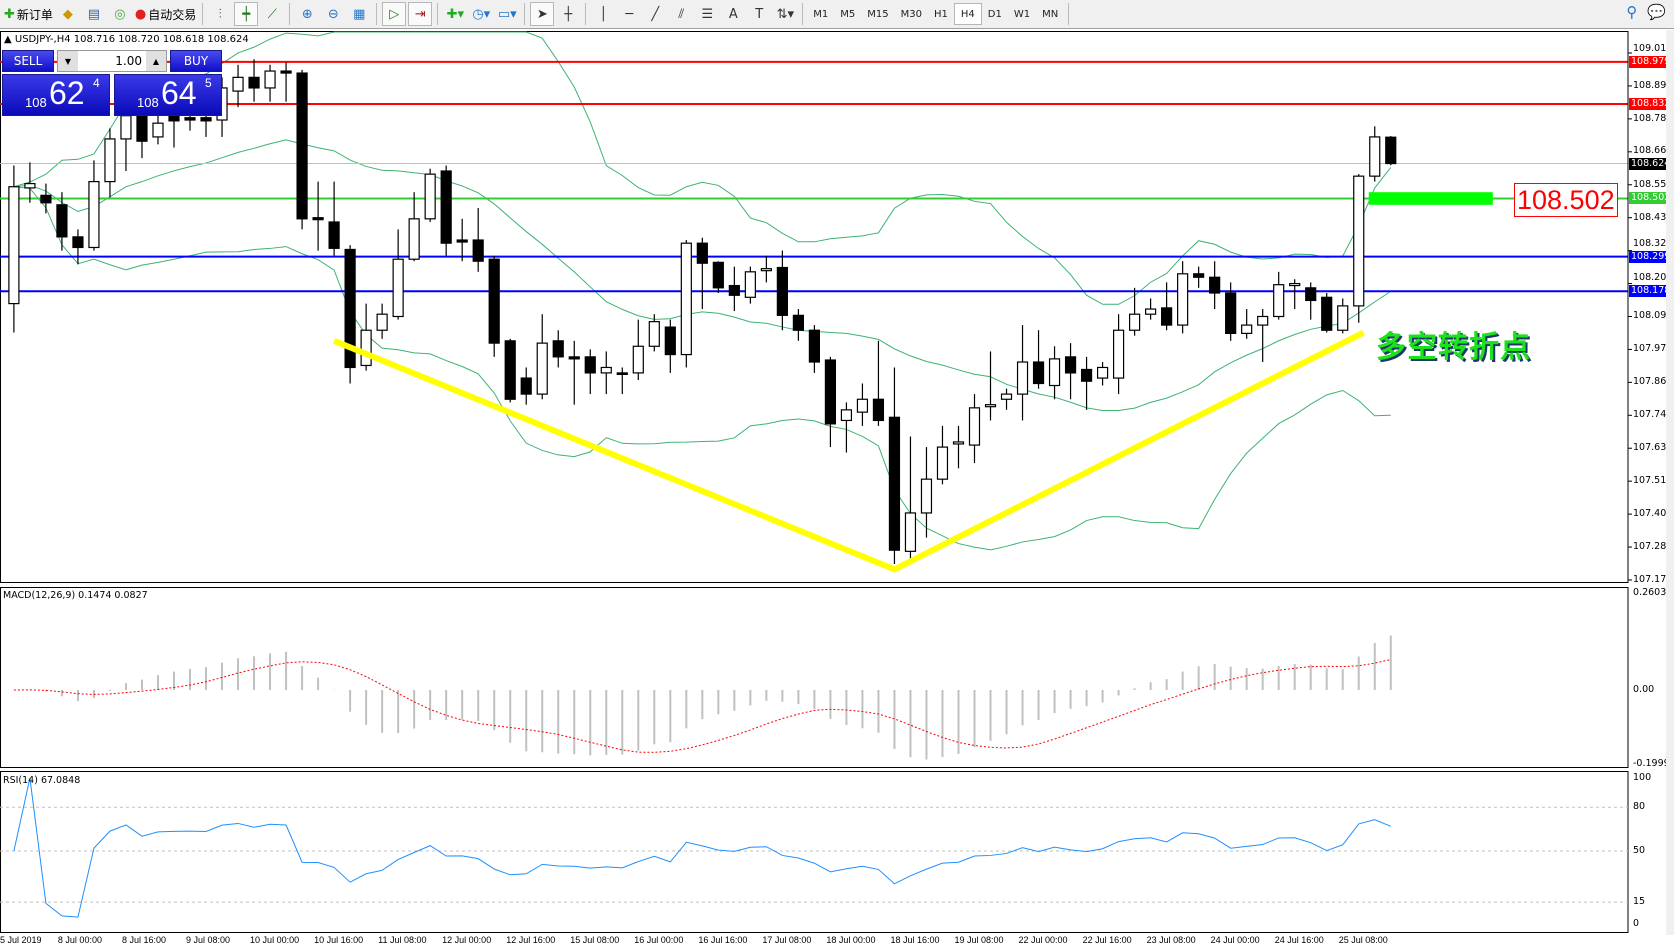  Describe the element at coordinates (1651, 291) in the screenshot. I see `price-level-tag: 108.178` at that location.